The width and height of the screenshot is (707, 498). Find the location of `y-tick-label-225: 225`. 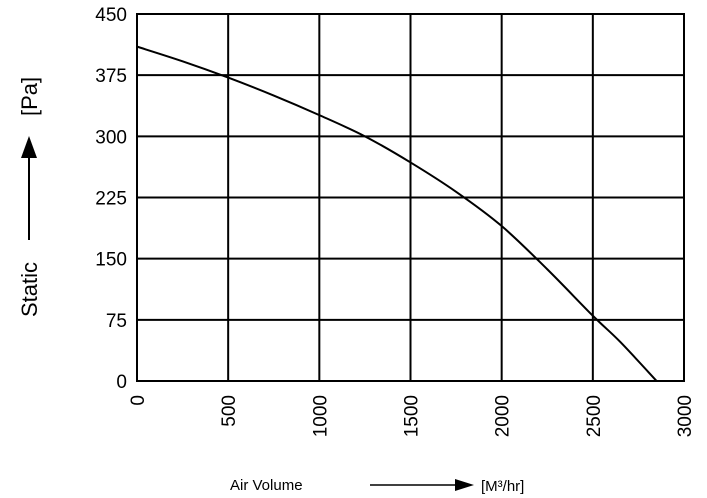

y-tick-label-225: 225 is located at coordinates (111, 199).